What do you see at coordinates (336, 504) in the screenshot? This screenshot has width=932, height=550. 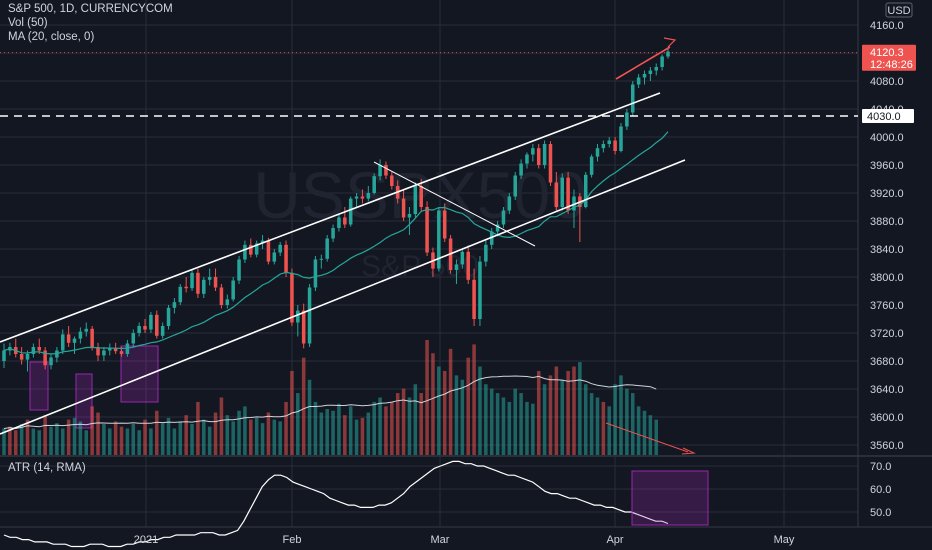 I see `atr-line` at bounding box center [336, 504].